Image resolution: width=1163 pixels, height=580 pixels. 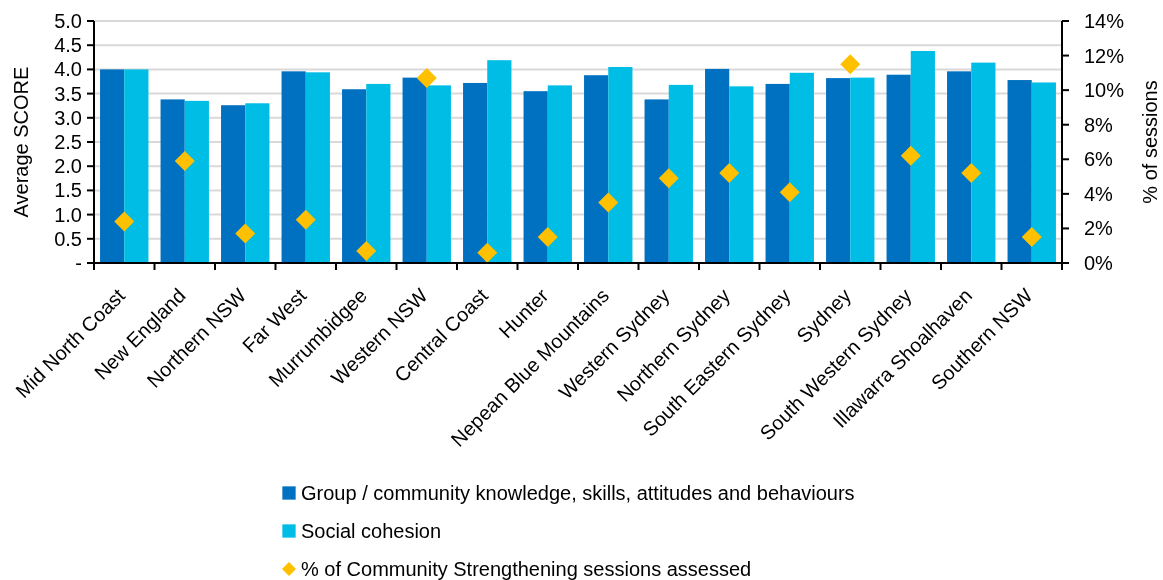 What do you see at coordinates (68, 238) in the screenshot?
I see `y-tick-label: 0.5` at bounding box center [68, 238].